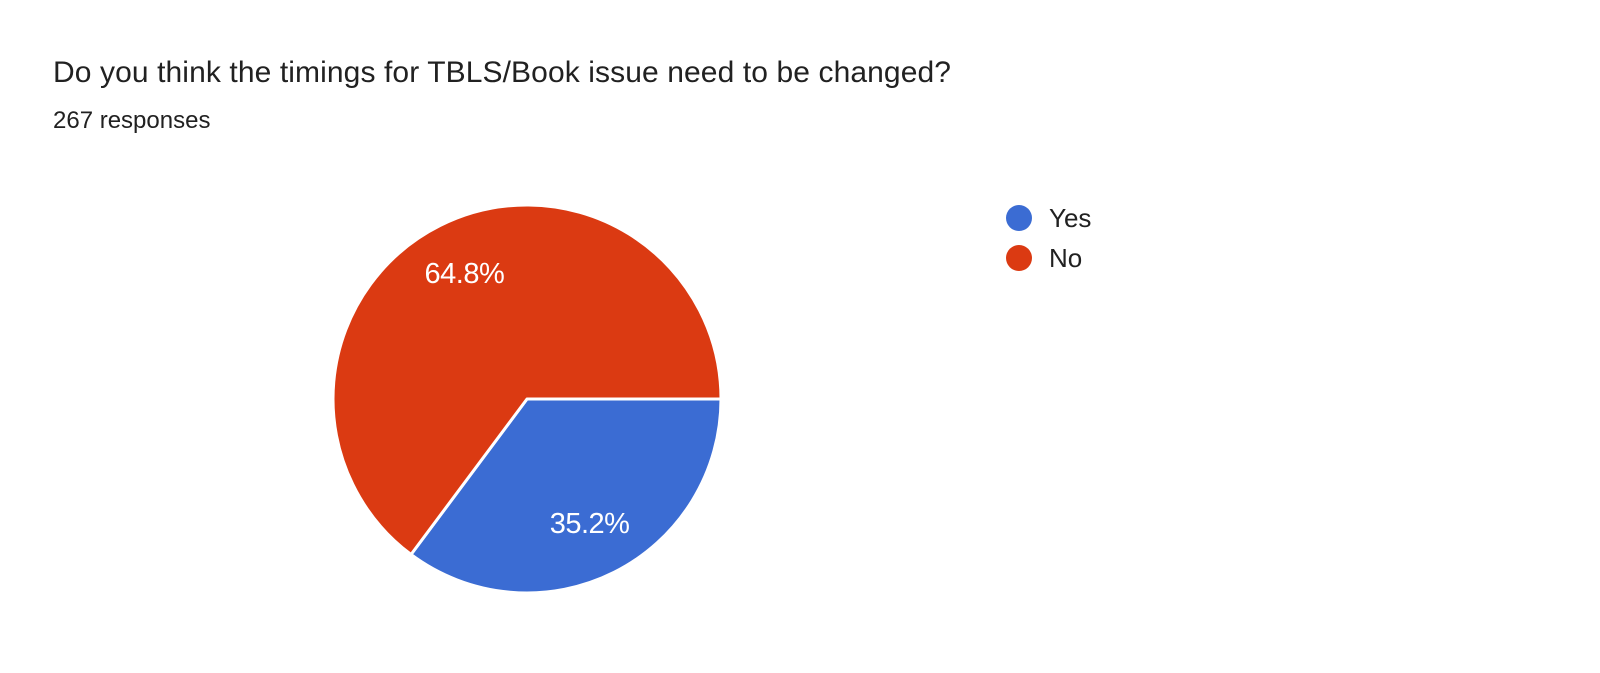 This screenshot has width=1600, height=673. What do you see at coordinates (590, 524) in the screenshot?
I see `pie-slice-label-yes: 35.2%` at bounding box center [590, 524].